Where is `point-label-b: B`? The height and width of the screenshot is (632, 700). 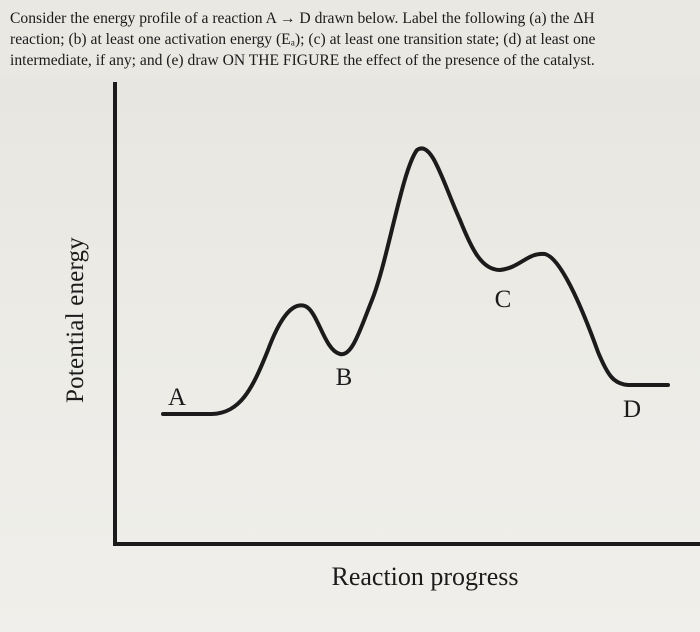
point-label-b: B is located at coordinates (344, 377).